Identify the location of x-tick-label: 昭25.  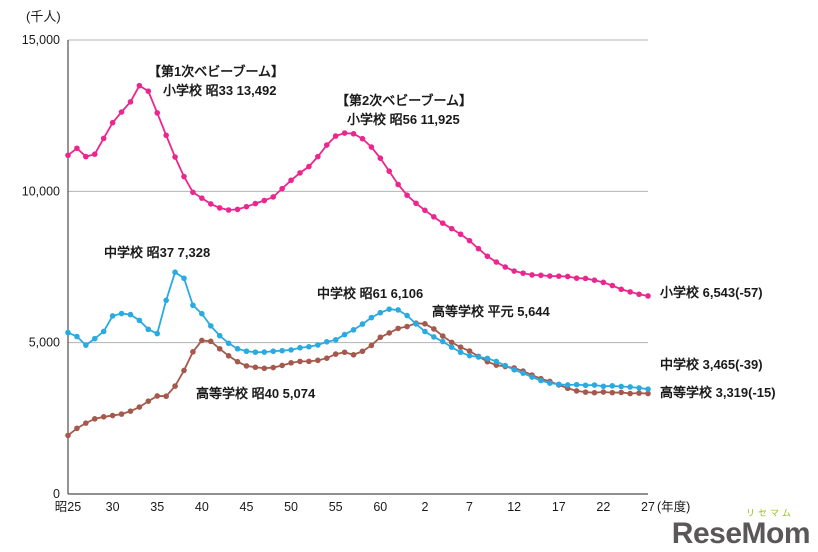
(68, 507).